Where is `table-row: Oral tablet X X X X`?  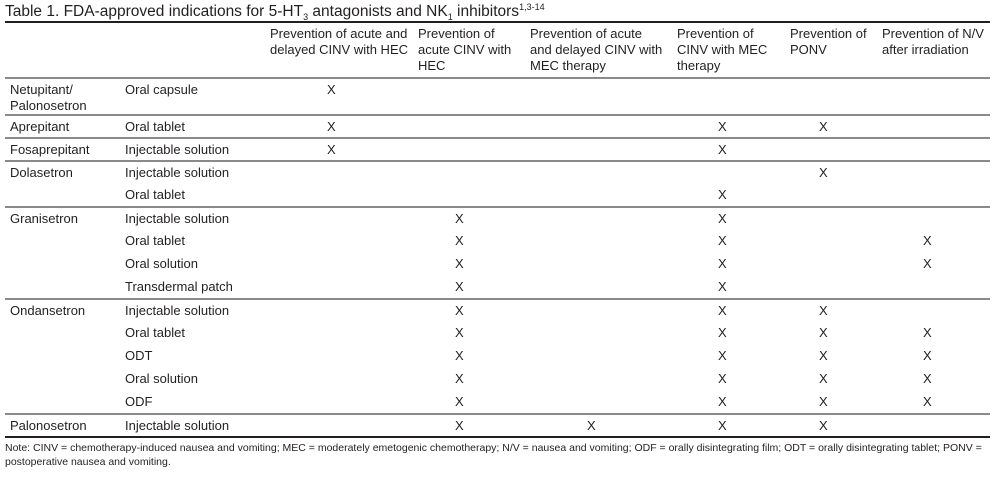
table-row: Oral tablet X X X X is located at coordinates (497, 333).